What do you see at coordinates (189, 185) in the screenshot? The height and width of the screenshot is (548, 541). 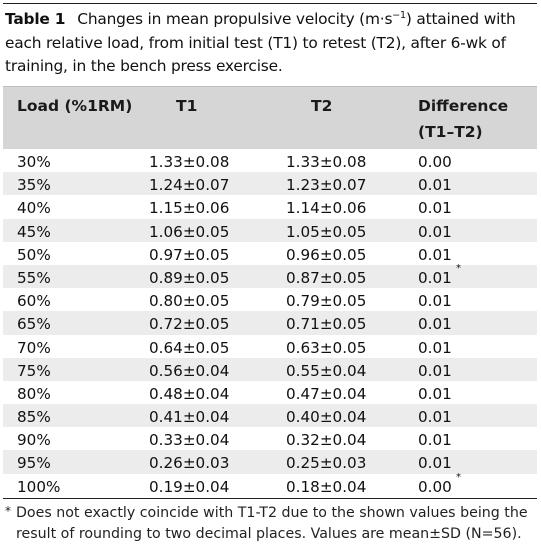 I see `cell-t1: 1.24±0.07` at bounding box center [189, 185].